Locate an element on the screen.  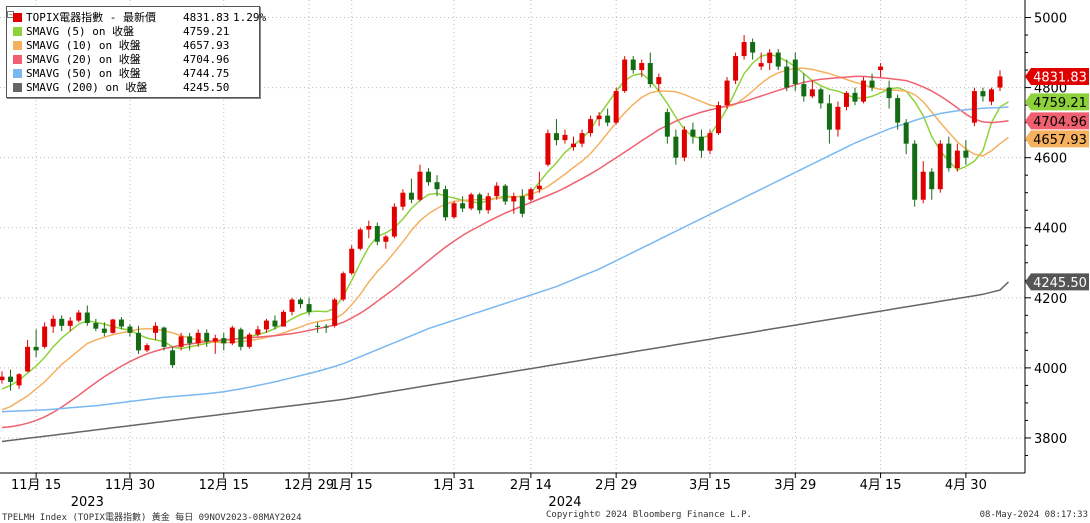
x-tick-label: 3月 29 is located at coordinates (795, 485).